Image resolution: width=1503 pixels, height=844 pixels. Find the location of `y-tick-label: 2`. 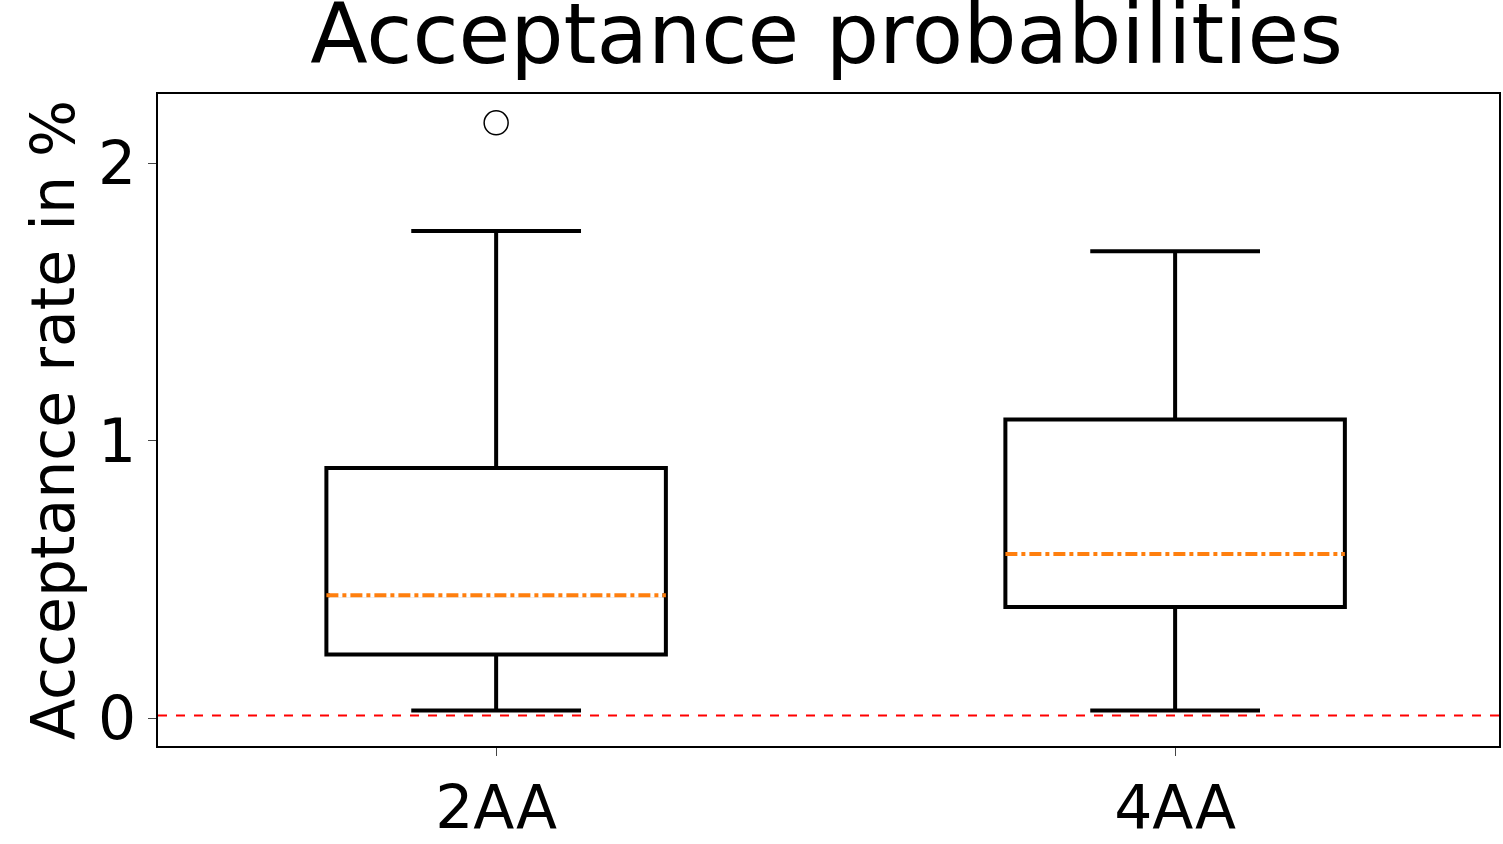

y-tick-label: 2 is located at coordinates (117, 163).